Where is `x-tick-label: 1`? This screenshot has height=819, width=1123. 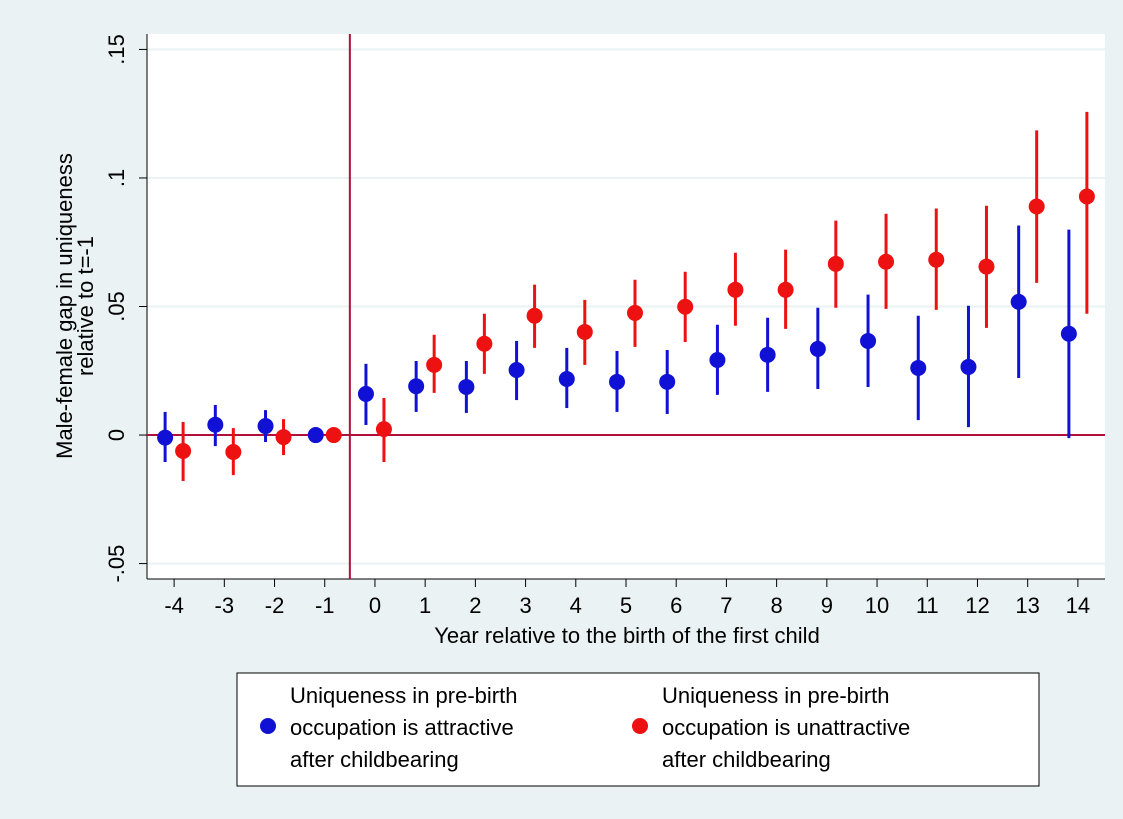
x-tick-label: 1 is located at coordinates (425, 605).